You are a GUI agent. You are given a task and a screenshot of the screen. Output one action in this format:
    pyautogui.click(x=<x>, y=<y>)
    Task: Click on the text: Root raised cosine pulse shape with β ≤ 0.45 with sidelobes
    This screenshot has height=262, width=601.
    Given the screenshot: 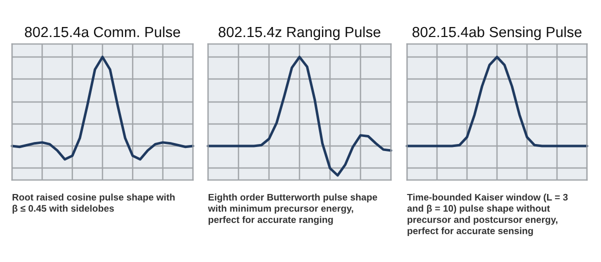 What is the action you would take?
    pyautogui.click(x=93, y=204)
    